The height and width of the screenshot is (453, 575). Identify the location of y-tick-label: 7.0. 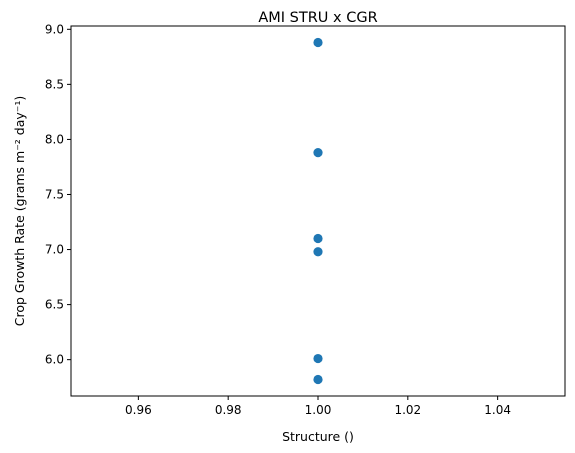
(54, 250).